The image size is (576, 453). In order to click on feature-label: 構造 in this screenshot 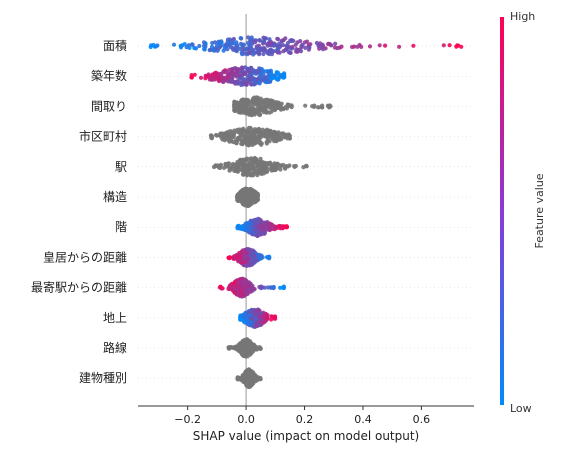, I will do `click(115, 197)`.